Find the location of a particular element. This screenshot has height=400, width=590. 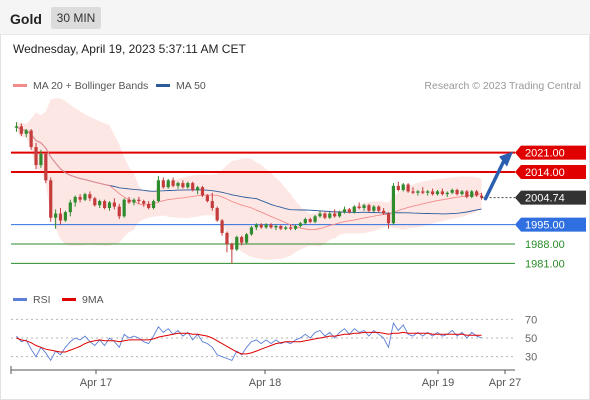

x-tick-label: Apr 17 is located at coordinates (96, 383).